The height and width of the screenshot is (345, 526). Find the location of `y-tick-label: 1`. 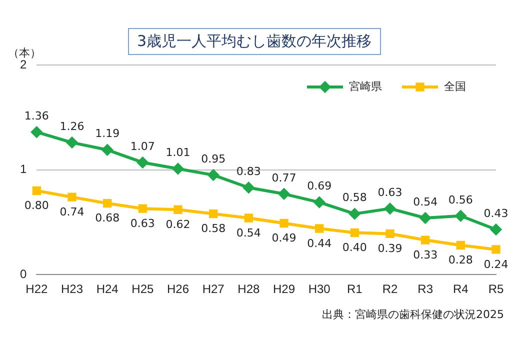

y-tick-label: 1 is located at coordinates (23, 169).